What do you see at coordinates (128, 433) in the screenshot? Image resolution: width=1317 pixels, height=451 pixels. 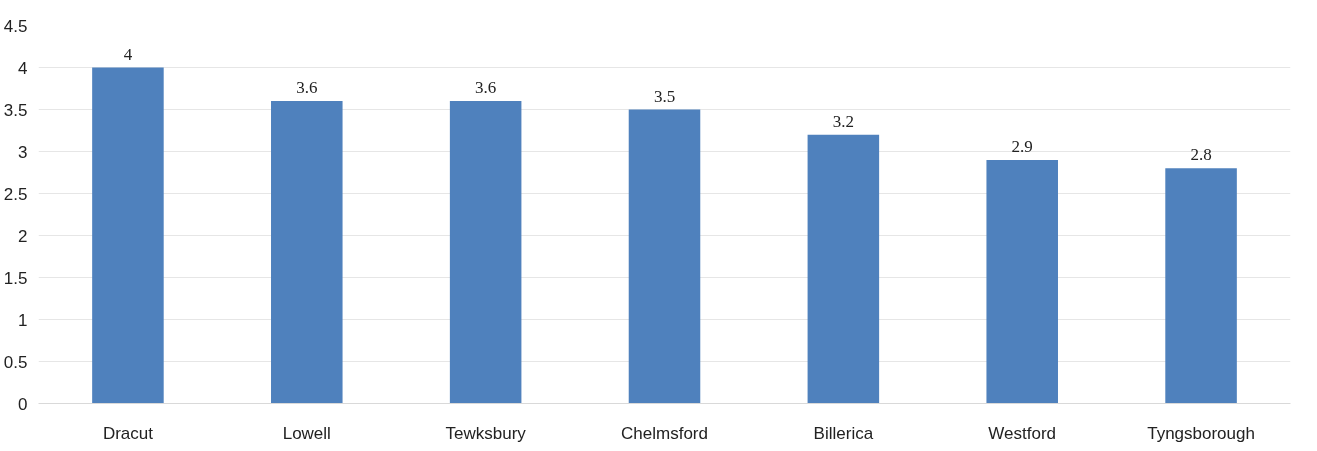 I see `x-tick-label: Dracut` at bounding box center [128, 433].